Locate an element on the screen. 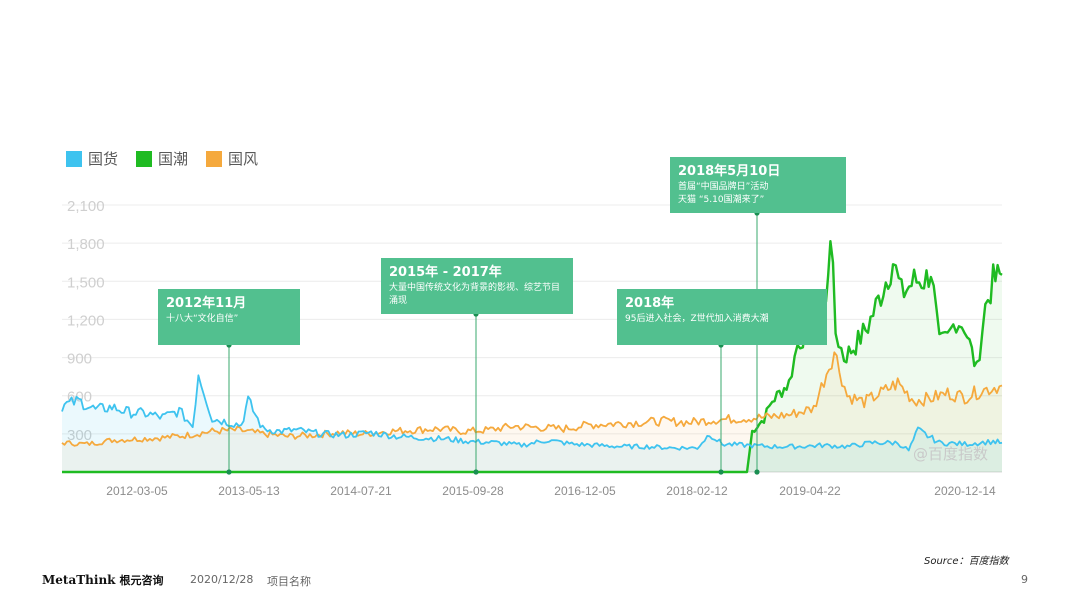 The image size is (1080, 608). callout-2015-2017: 2015年 - 2017年 大量中国传统文化为背景的影视、综艺节目涌现 is located at coordinates (477, 286).